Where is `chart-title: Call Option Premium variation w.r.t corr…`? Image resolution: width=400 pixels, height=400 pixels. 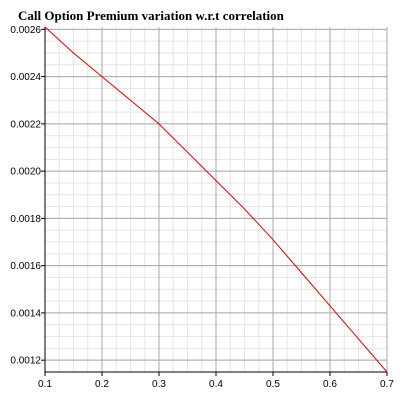 chart-title: Call Option Premium variation w.r.t corr… is located at coordinates (151, 15).